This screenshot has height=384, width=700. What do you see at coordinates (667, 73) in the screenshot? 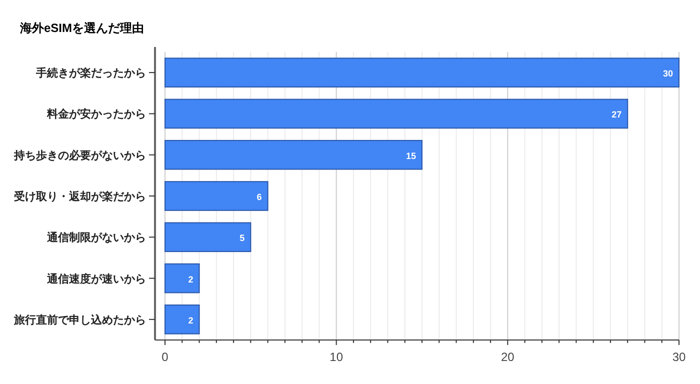
I see `data-label: 30` at bounding box center [667, 73].